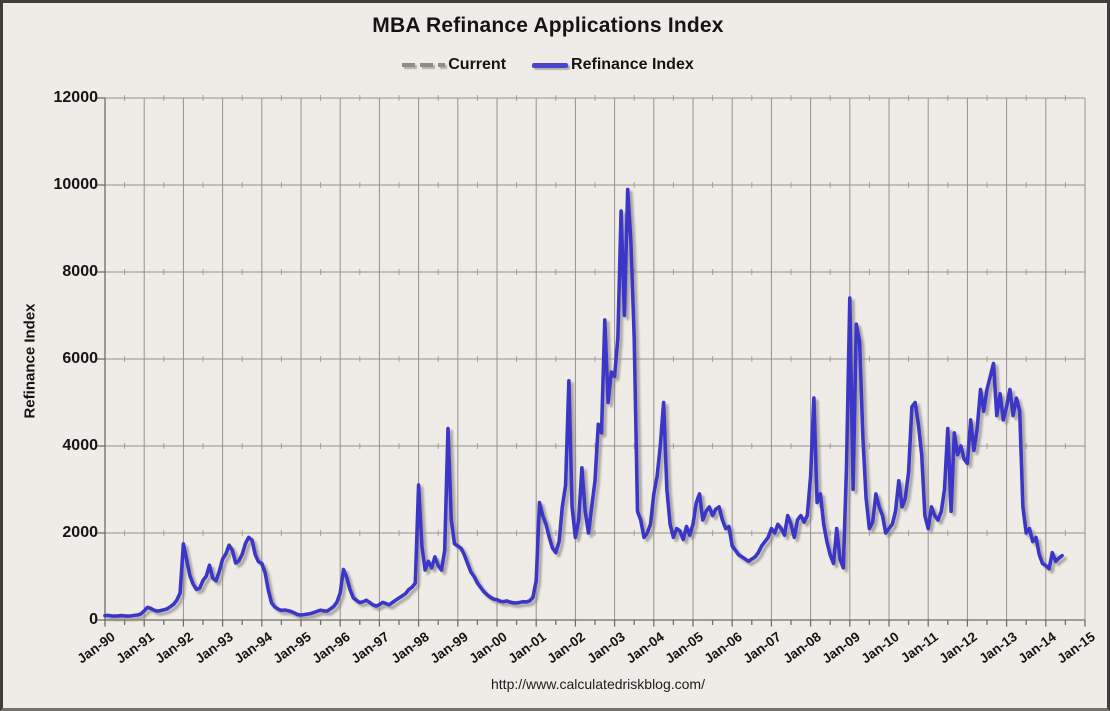 This screenshot has height=711, width=1110. What do you see at coordinates (598, 684) in the screenshot?
I see `source-url: http://www.calculatedriskblog.com/` at bounding box center [598, 684].